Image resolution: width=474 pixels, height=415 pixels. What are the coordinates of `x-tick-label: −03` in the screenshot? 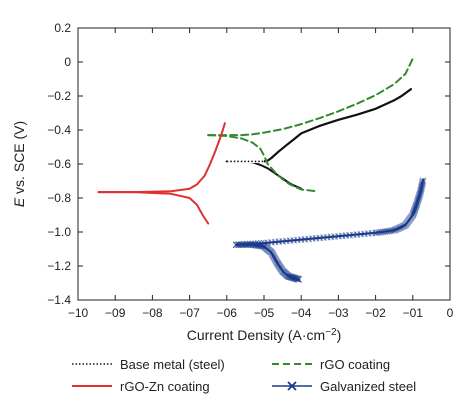 It's located at (338, 313).